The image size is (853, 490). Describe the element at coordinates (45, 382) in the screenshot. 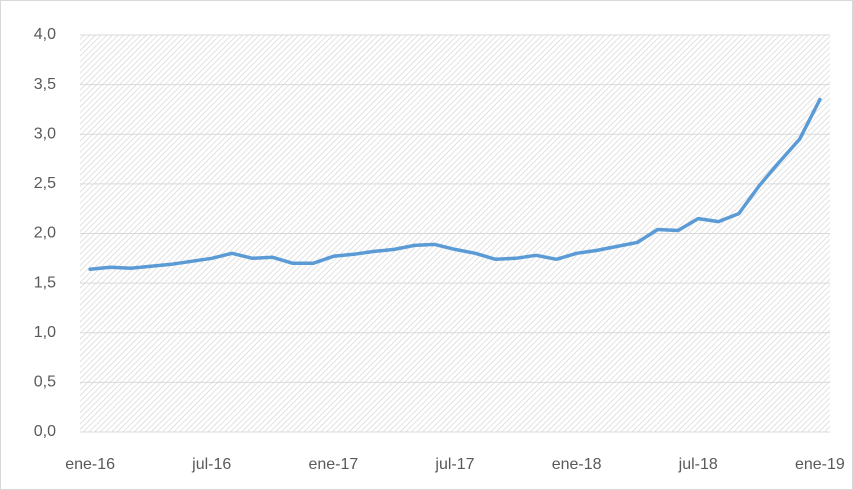

I see `y-tick-label: 0,5` at that location.